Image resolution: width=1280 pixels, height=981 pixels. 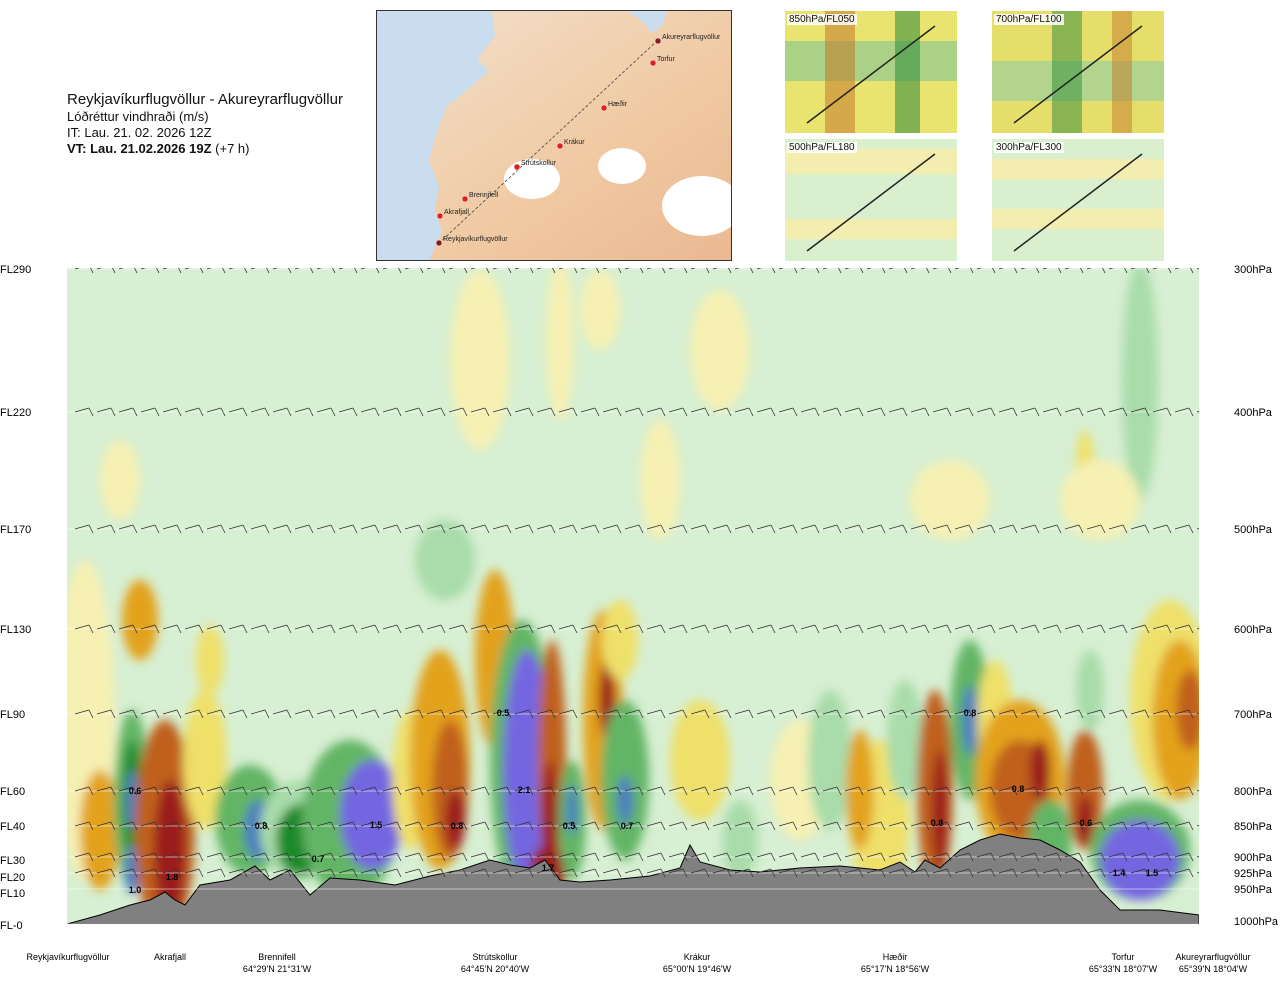 I want to click on flight-level-tick-label: FL20, so click(x=12, y=878).